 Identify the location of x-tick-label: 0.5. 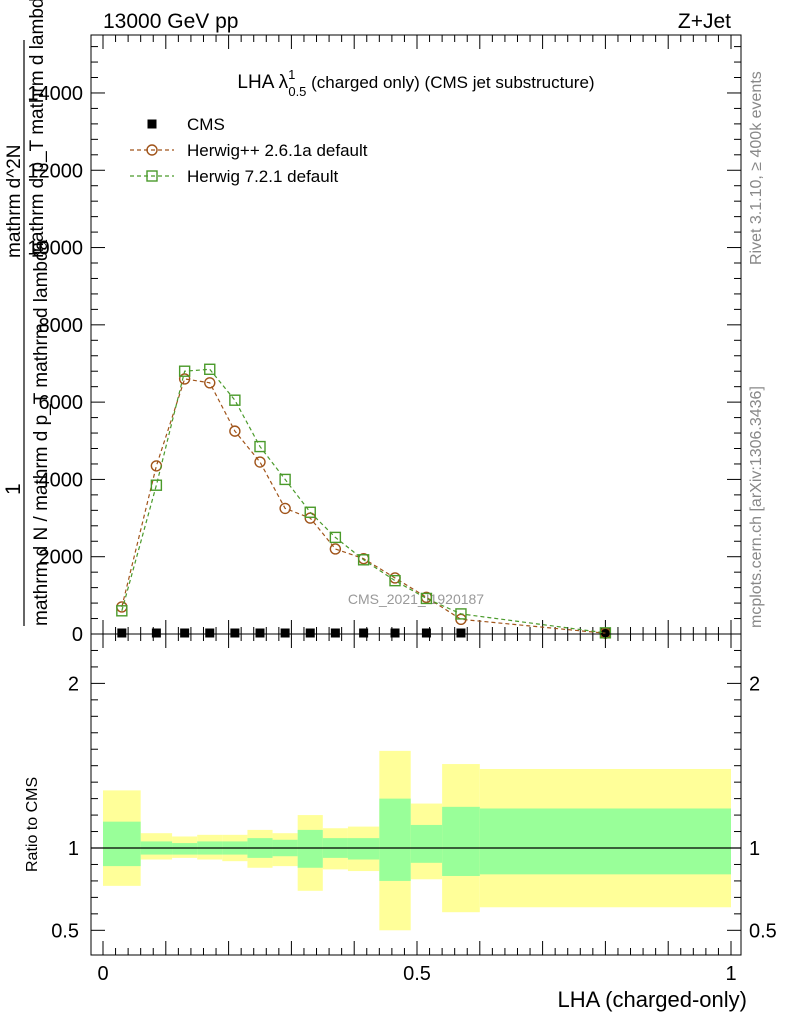
(417, 974).